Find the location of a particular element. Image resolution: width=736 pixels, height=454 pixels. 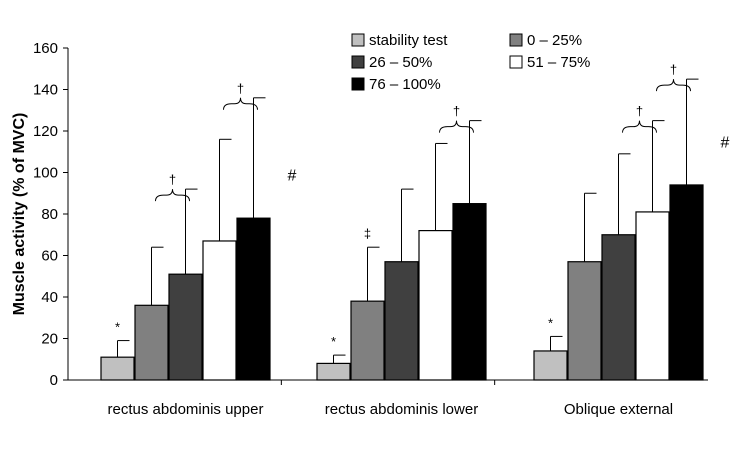

category-label: rectus abdominis upper is located at coordinates (186, 409).